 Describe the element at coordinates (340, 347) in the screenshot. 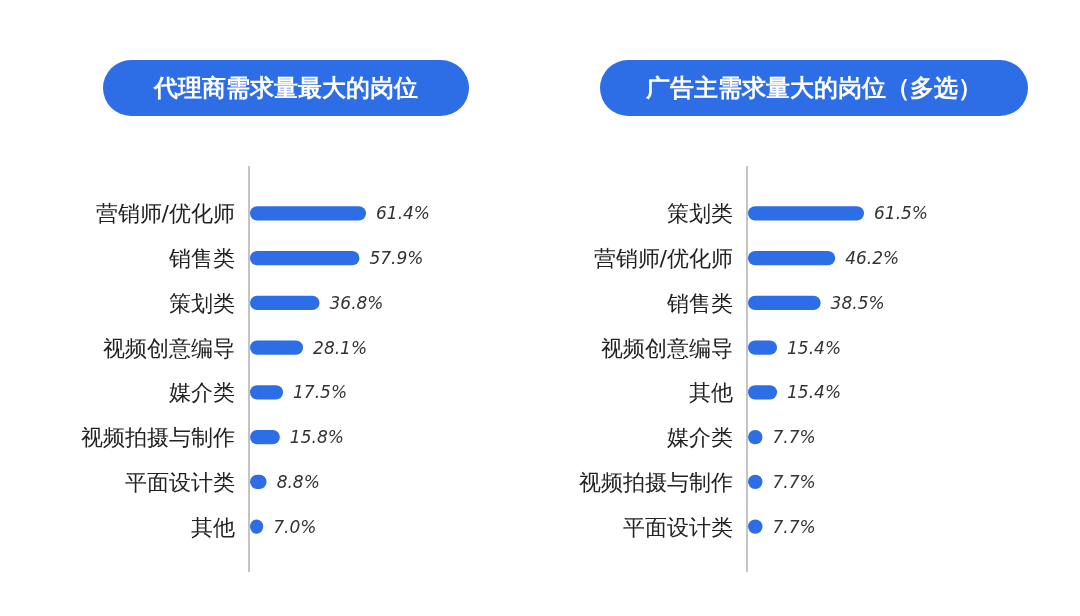

I see `data-label: 28.1%` at that location.